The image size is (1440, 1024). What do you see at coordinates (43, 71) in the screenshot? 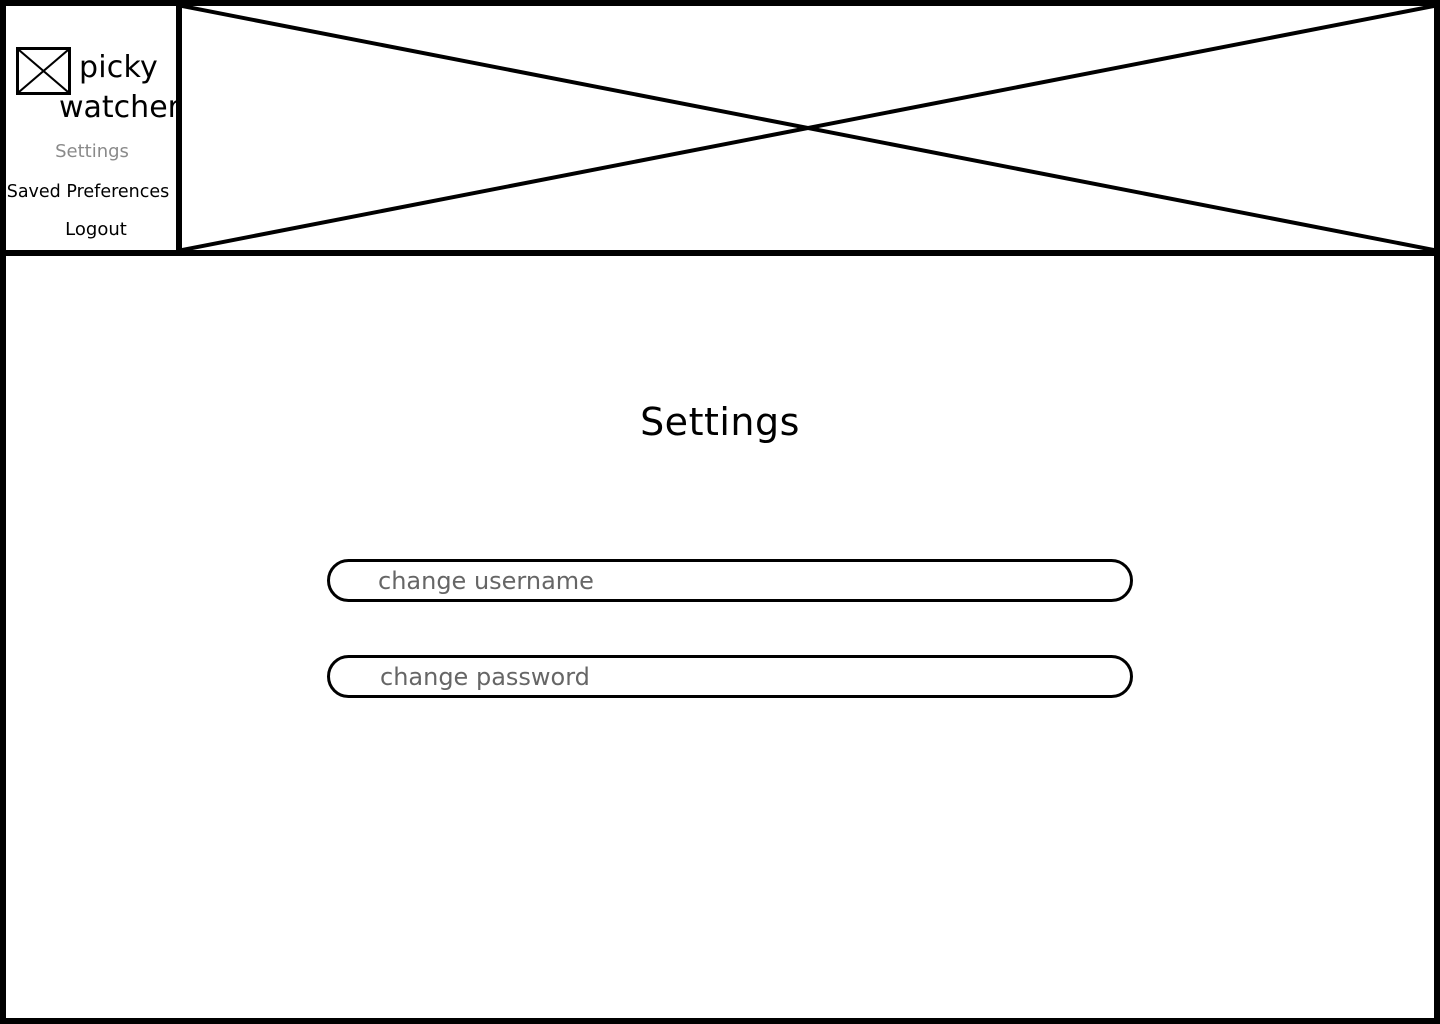
I see `image-placeholder-icon` at bounding box center [43, 71].